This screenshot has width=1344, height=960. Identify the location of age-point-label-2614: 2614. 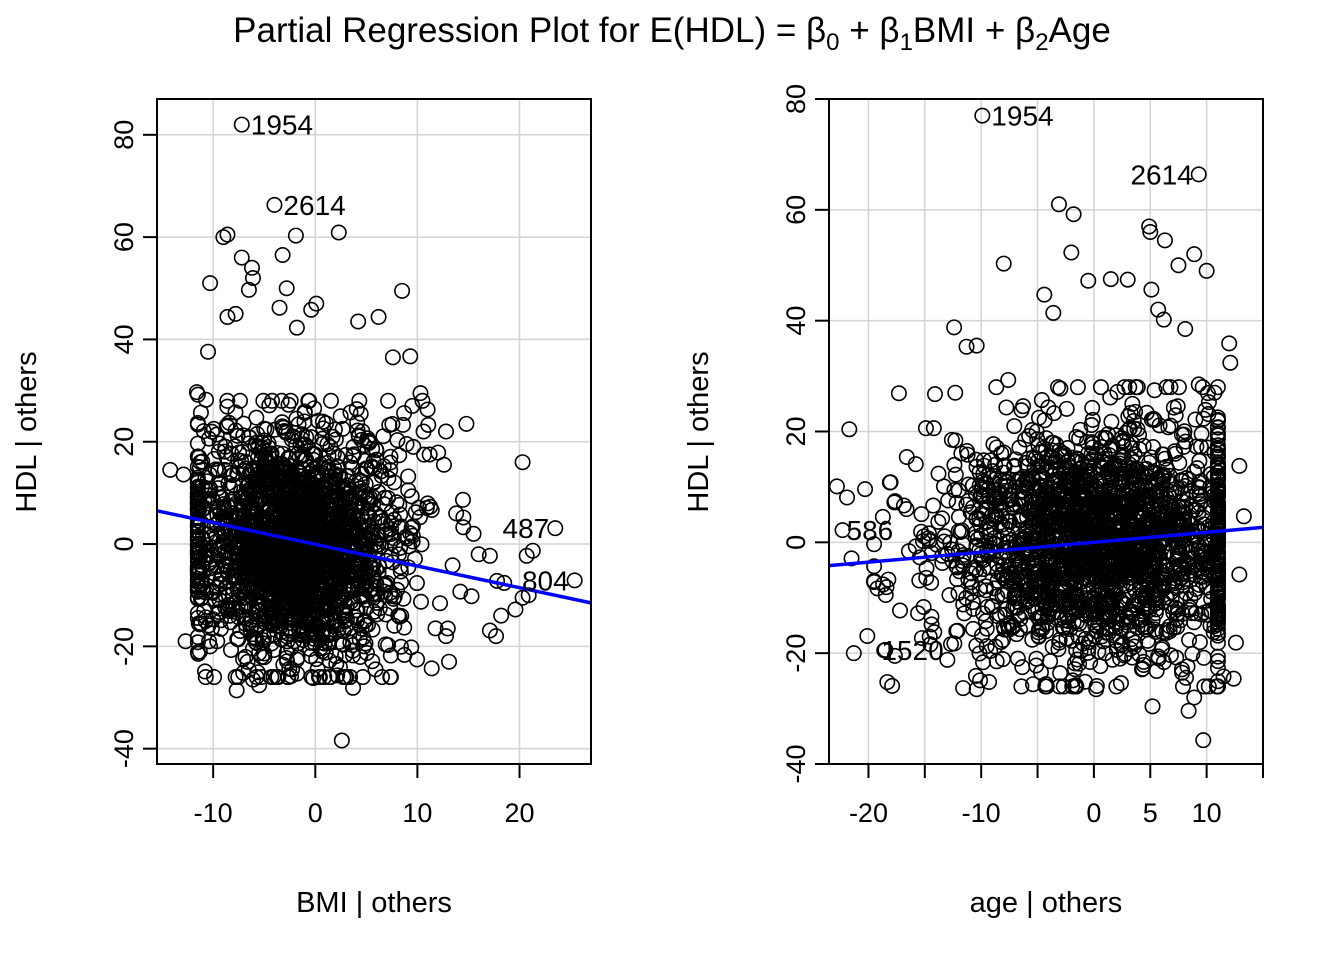
(1161, 174).